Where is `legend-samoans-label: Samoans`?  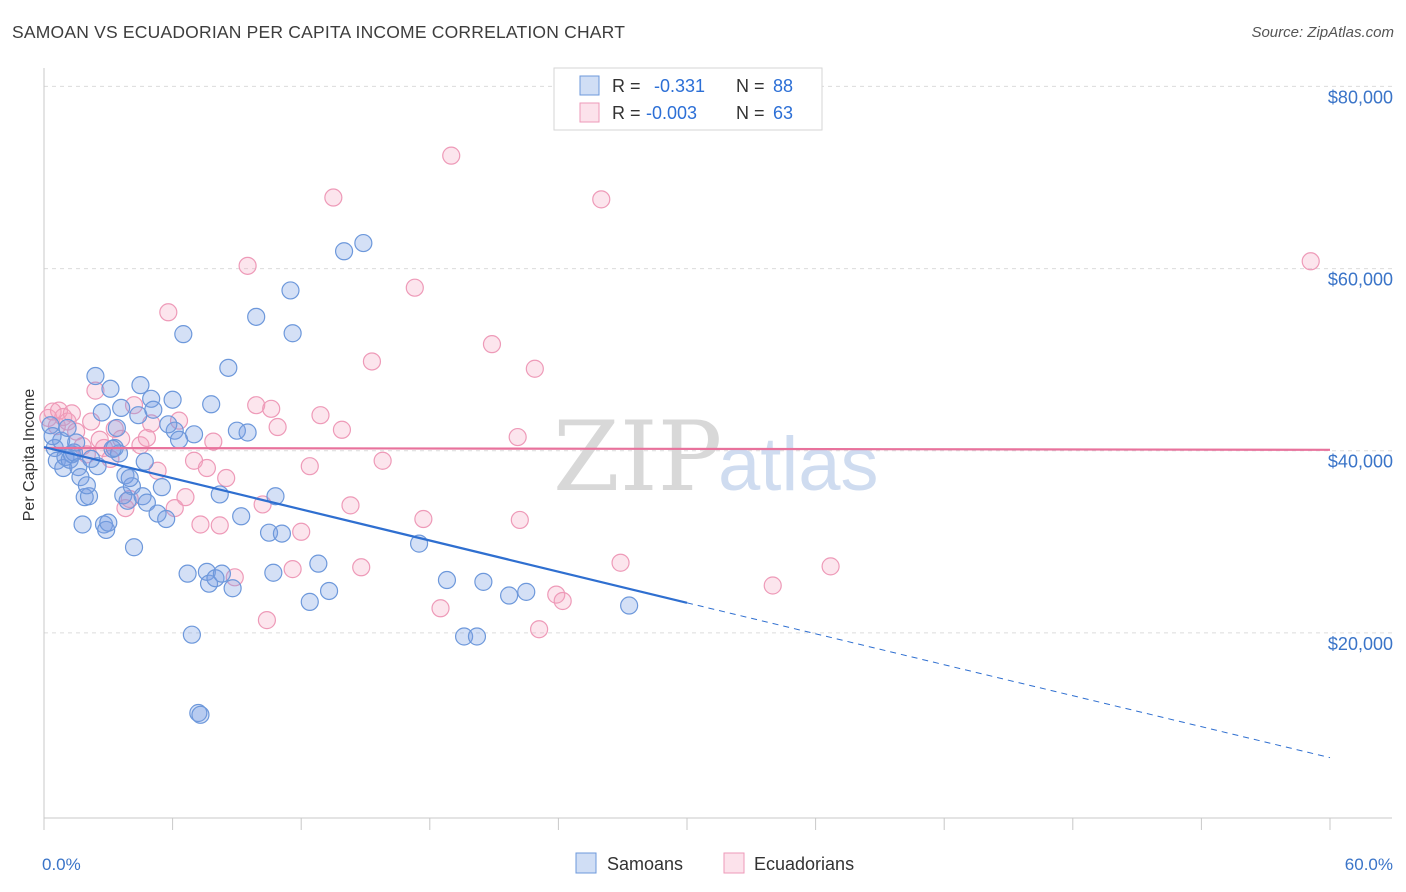
legend-samoans-label: Samoans is located at coordinates (645, 864).